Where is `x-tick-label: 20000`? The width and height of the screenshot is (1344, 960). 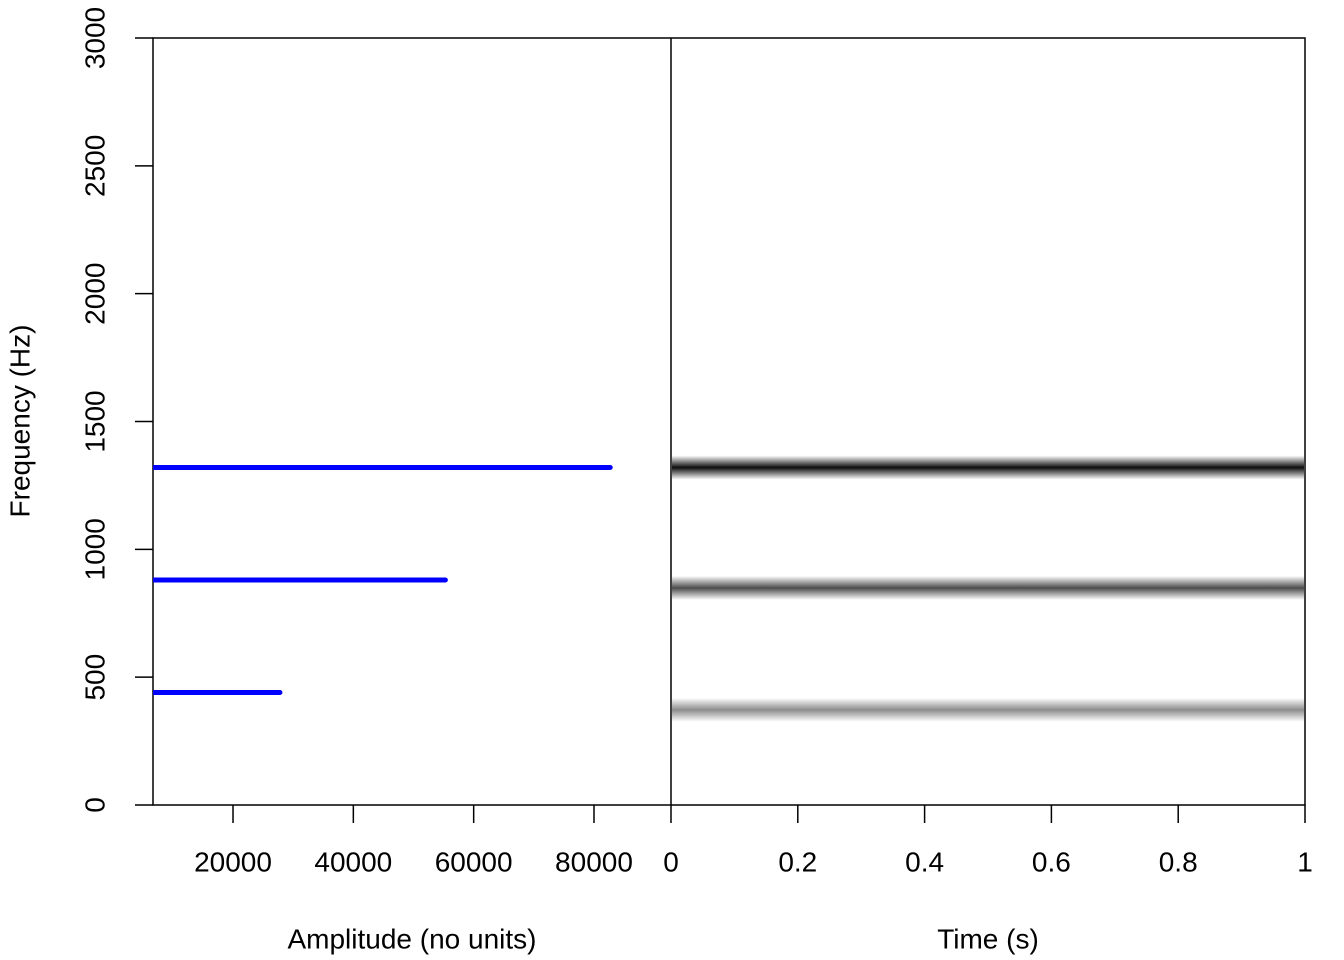 x-tick-label: 20000 is located at coordinates (233, 861).